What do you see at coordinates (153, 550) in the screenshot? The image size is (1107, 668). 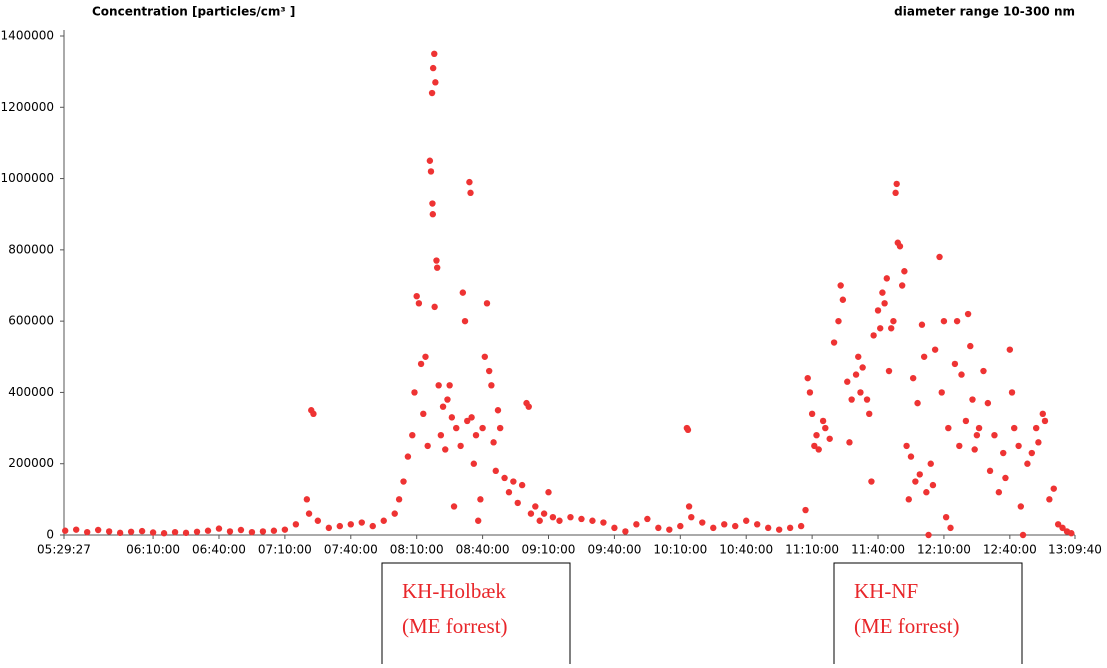 I see `x-tick-label: 06:10:00` at bounding box center [153, 550].